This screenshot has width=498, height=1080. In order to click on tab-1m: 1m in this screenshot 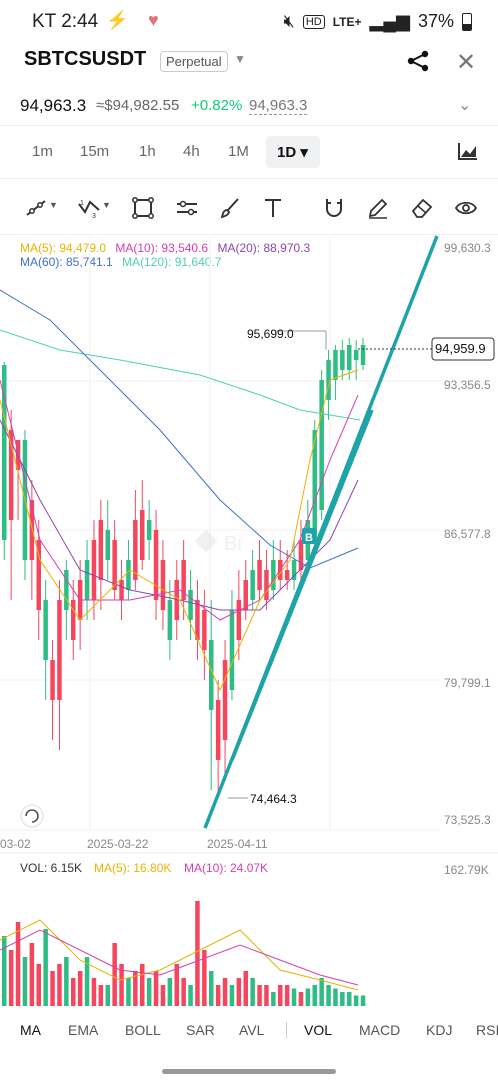, I will do `click(42, 151)`.